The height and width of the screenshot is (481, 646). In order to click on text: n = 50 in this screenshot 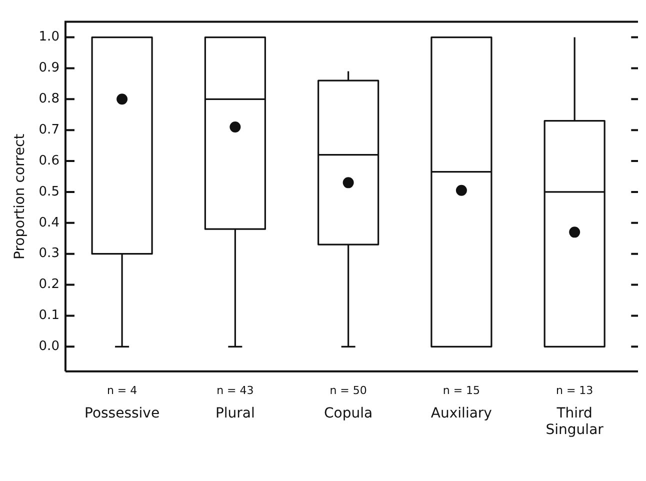, I will do `click(348, 390)`.